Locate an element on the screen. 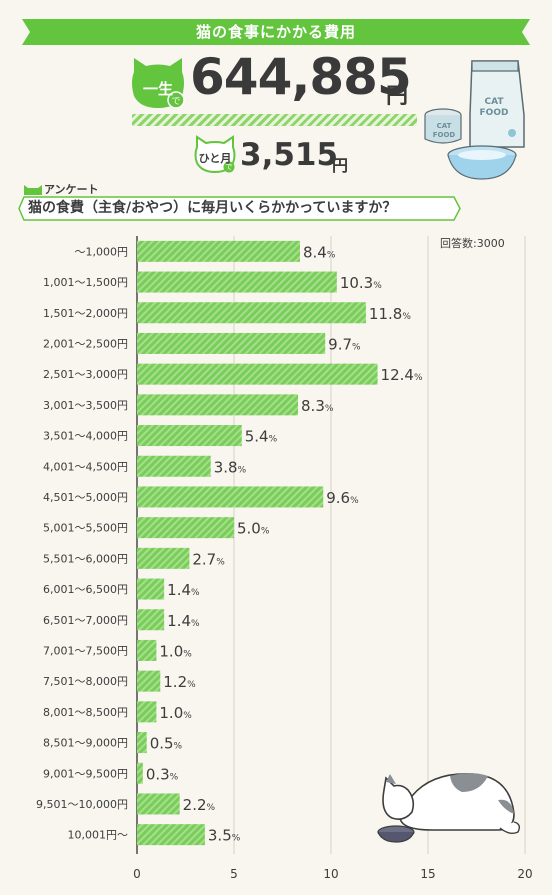 The width and height of the screenshot is (552, 895). value-label: 1.2% is located at coordinates (179, 682).